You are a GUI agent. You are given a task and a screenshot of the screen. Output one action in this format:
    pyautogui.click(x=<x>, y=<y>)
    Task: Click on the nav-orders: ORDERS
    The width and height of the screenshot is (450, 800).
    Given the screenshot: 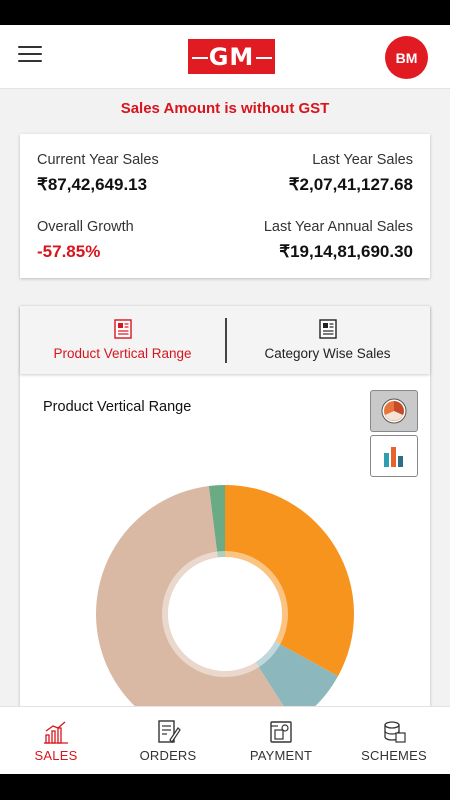 What is the action you would take?
    pyautogui.click(x=168, y=741)
    